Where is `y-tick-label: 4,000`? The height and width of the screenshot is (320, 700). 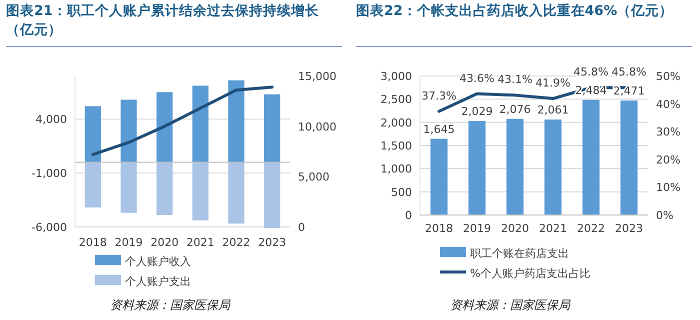 y-tick-label: 4,000 is located at coordinates (51, 119).